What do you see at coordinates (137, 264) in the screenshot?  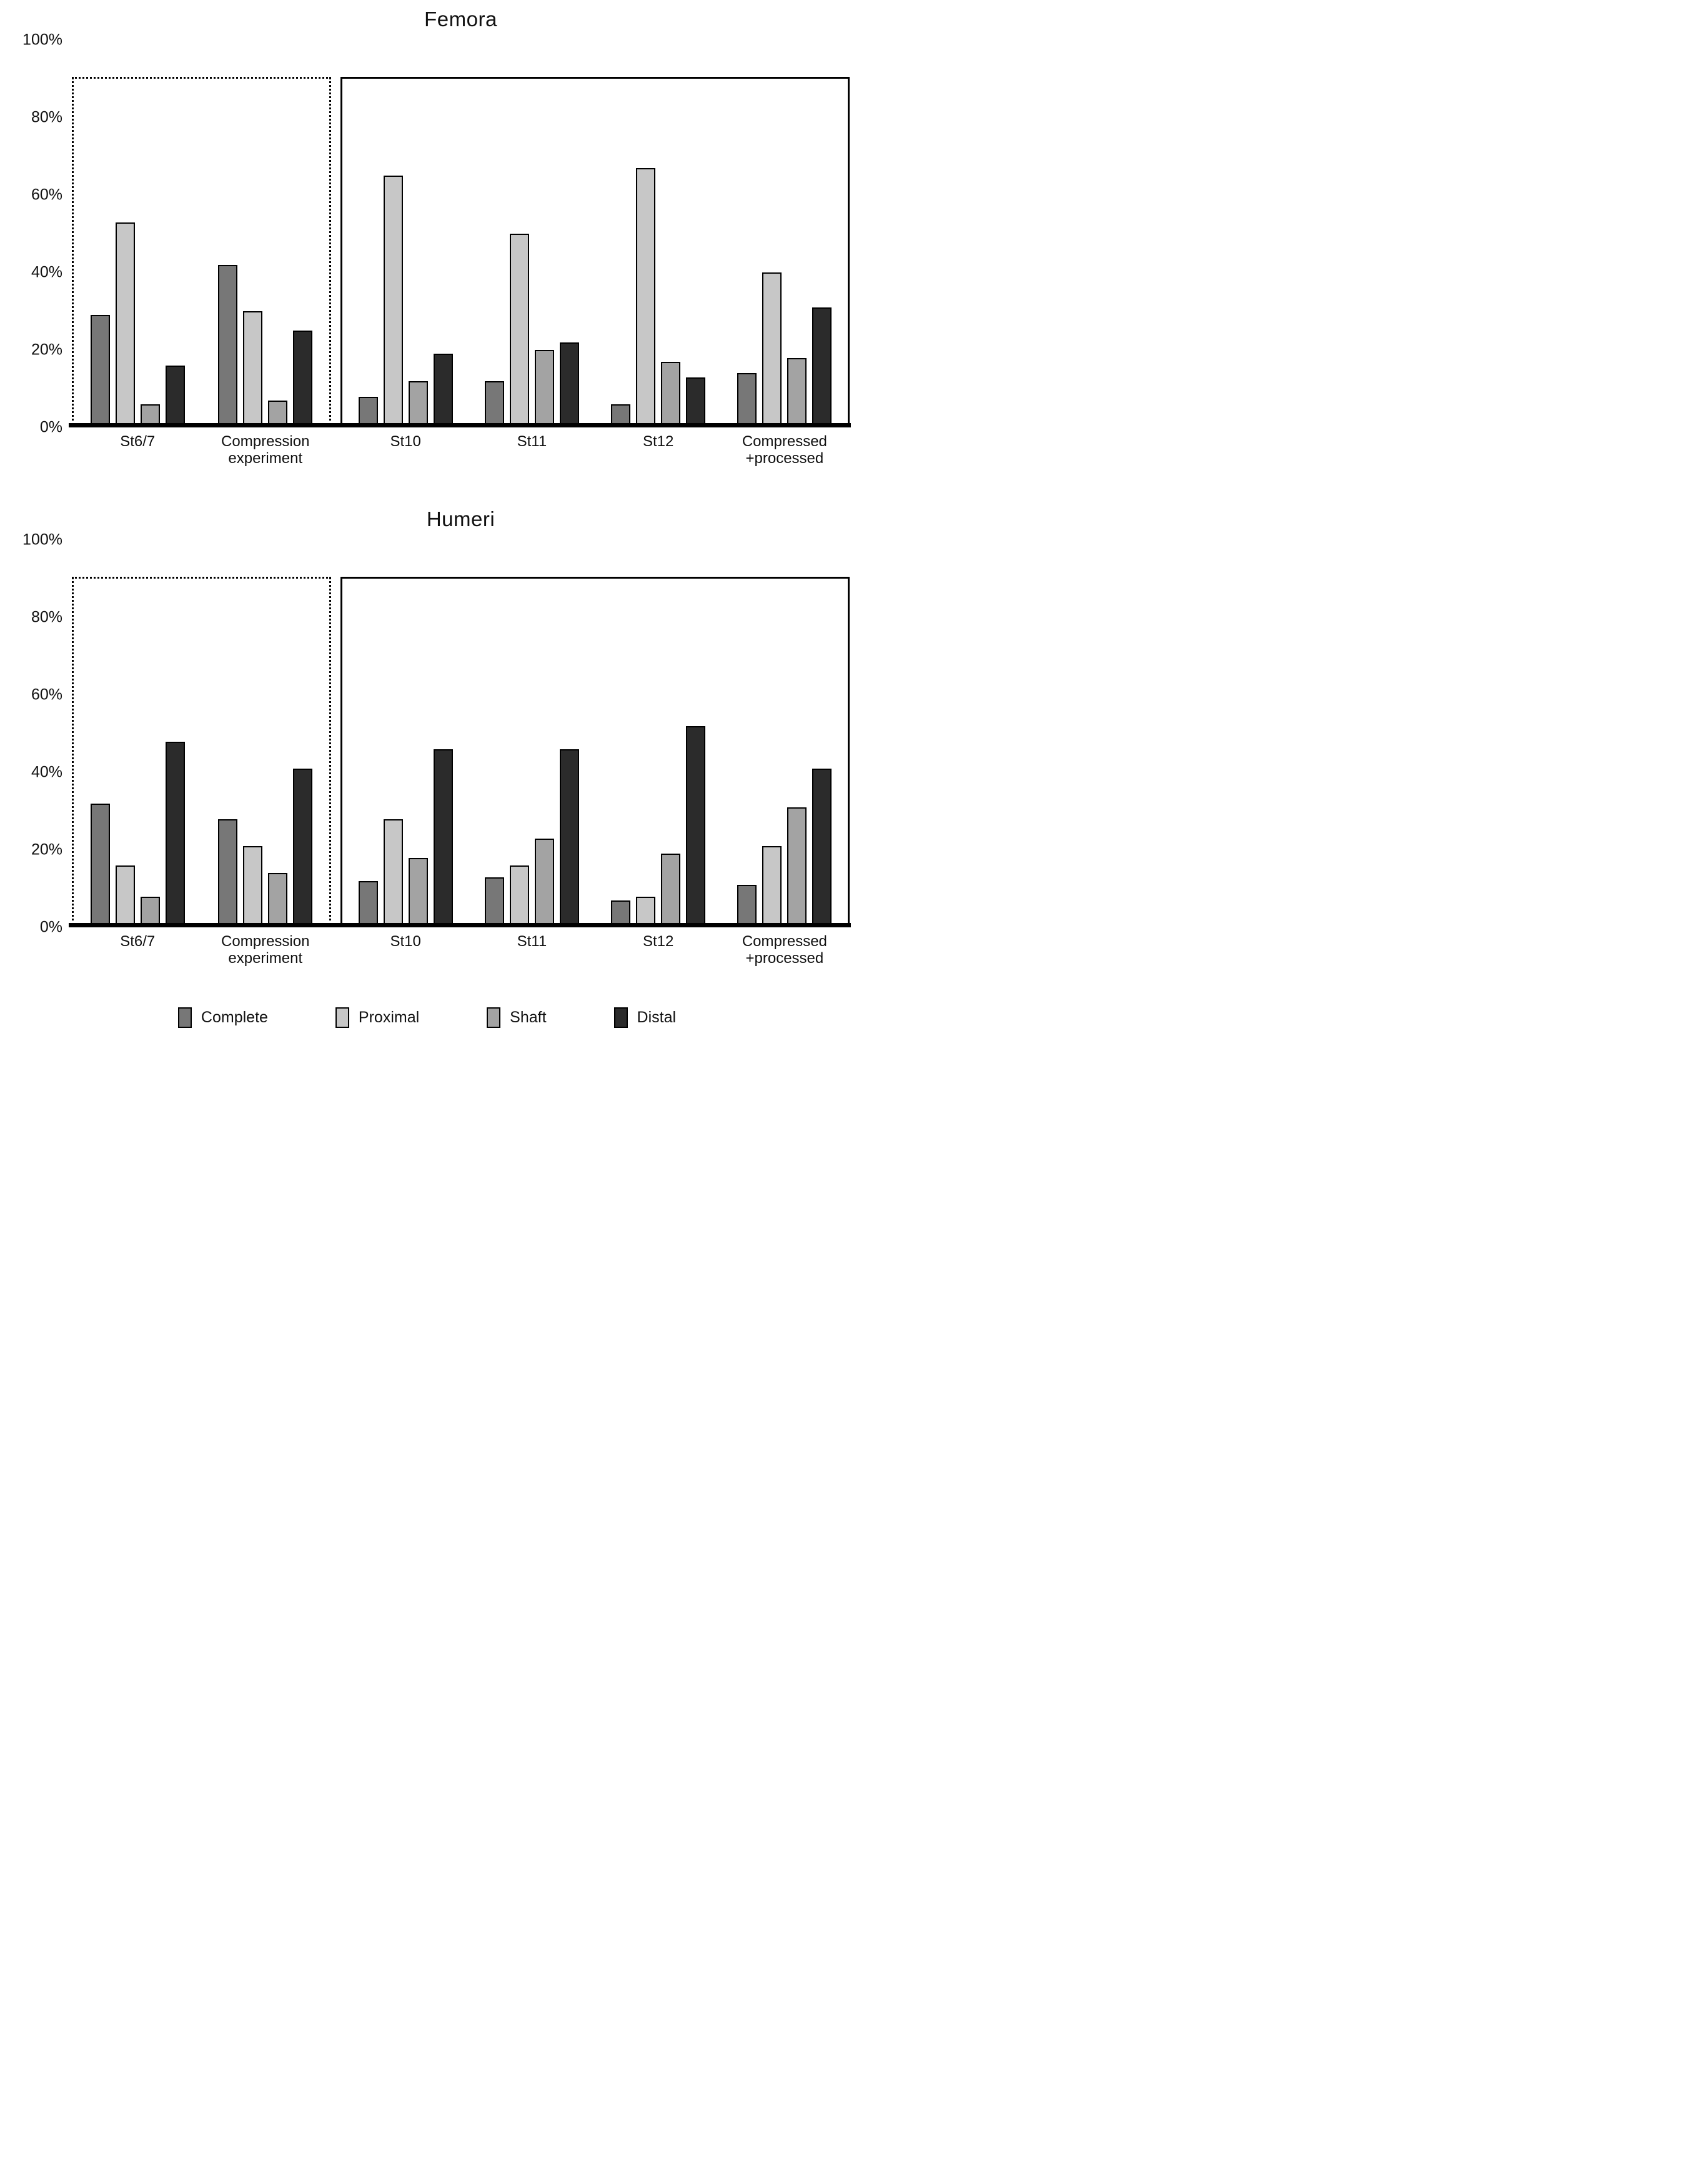 I see `bar-group-femora-st6-7: St6/7` at bounding box center [137, 264].